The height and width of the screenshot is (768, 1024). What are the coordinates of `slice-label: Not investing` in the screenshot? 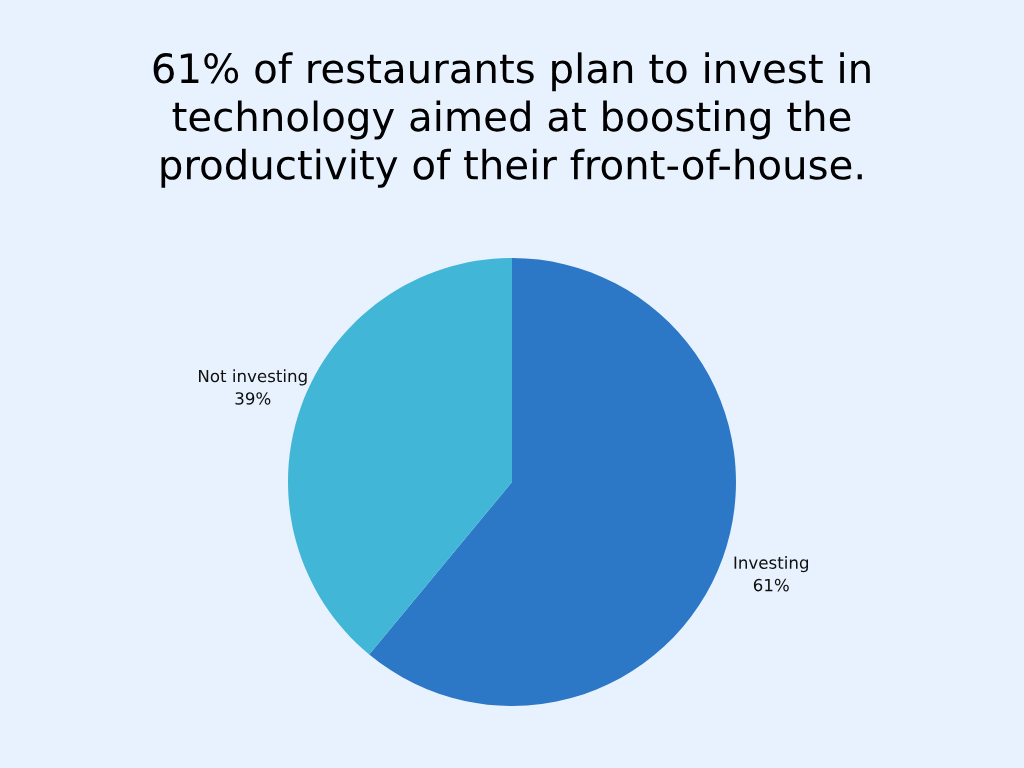 It's located at (253, 377).